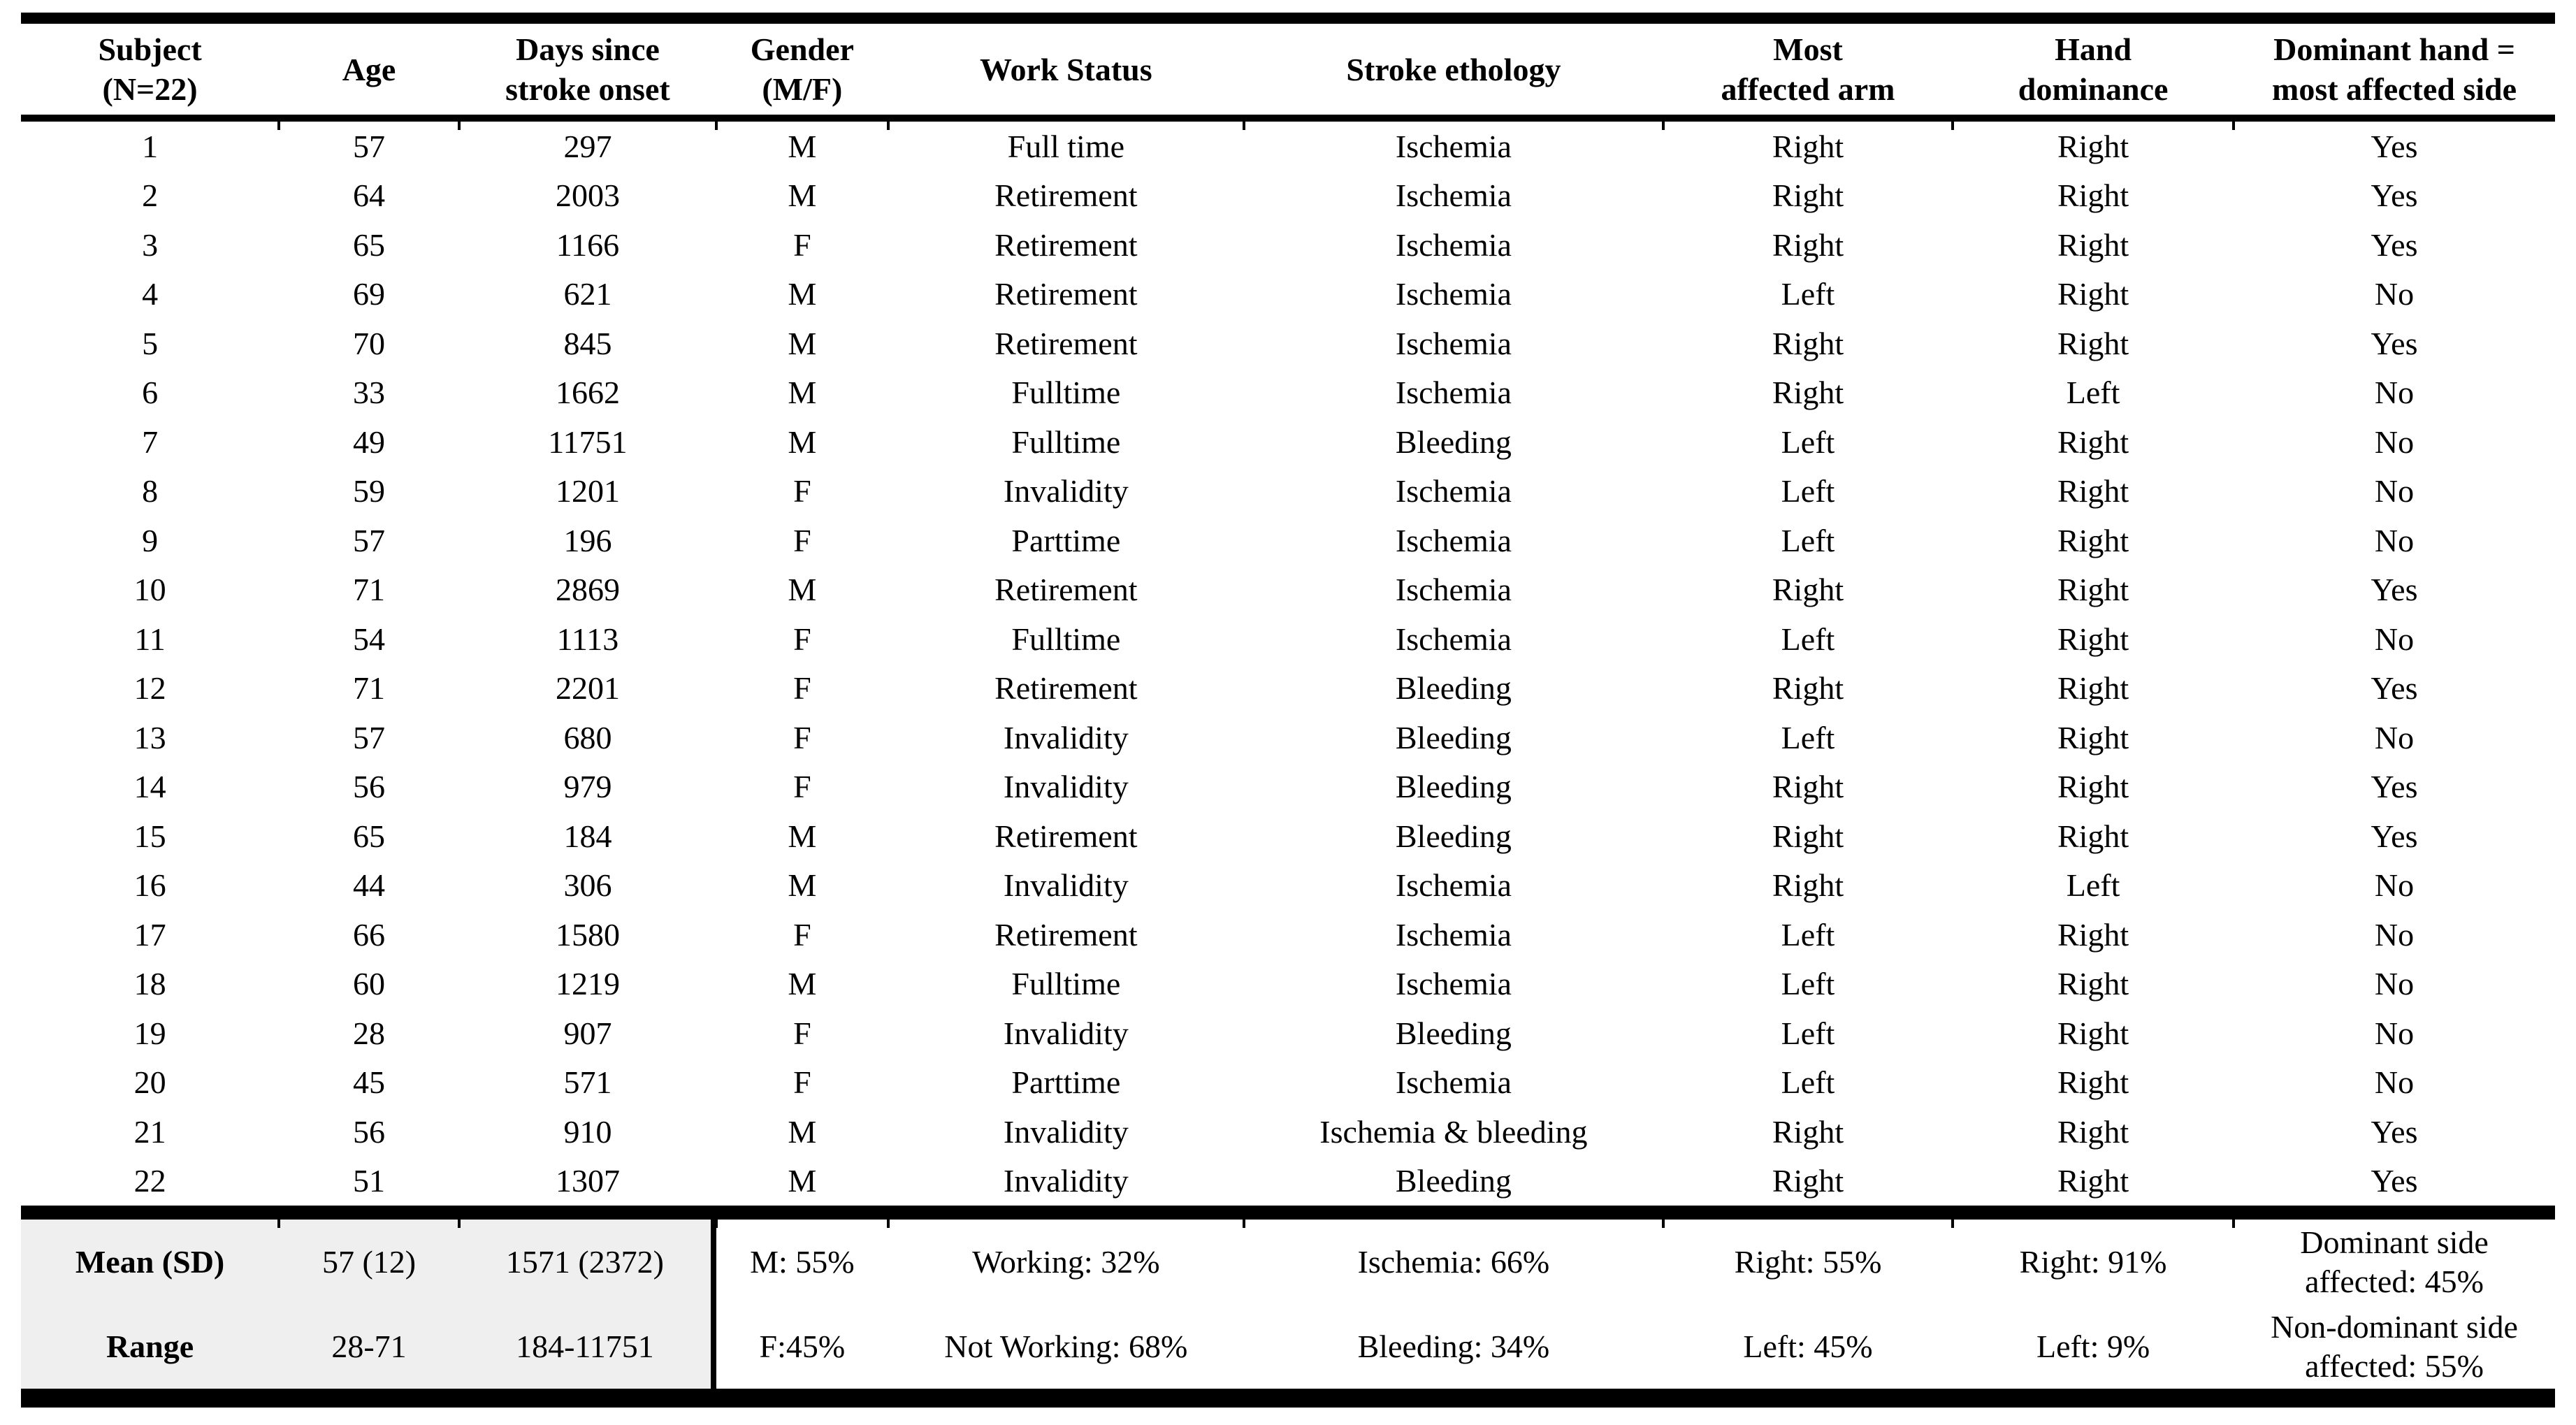 This screenshot has width=2576, height=1425. Describe the element at coordinates (150, 196) in the screenshot. I see `cell-subject: 2` at that location.